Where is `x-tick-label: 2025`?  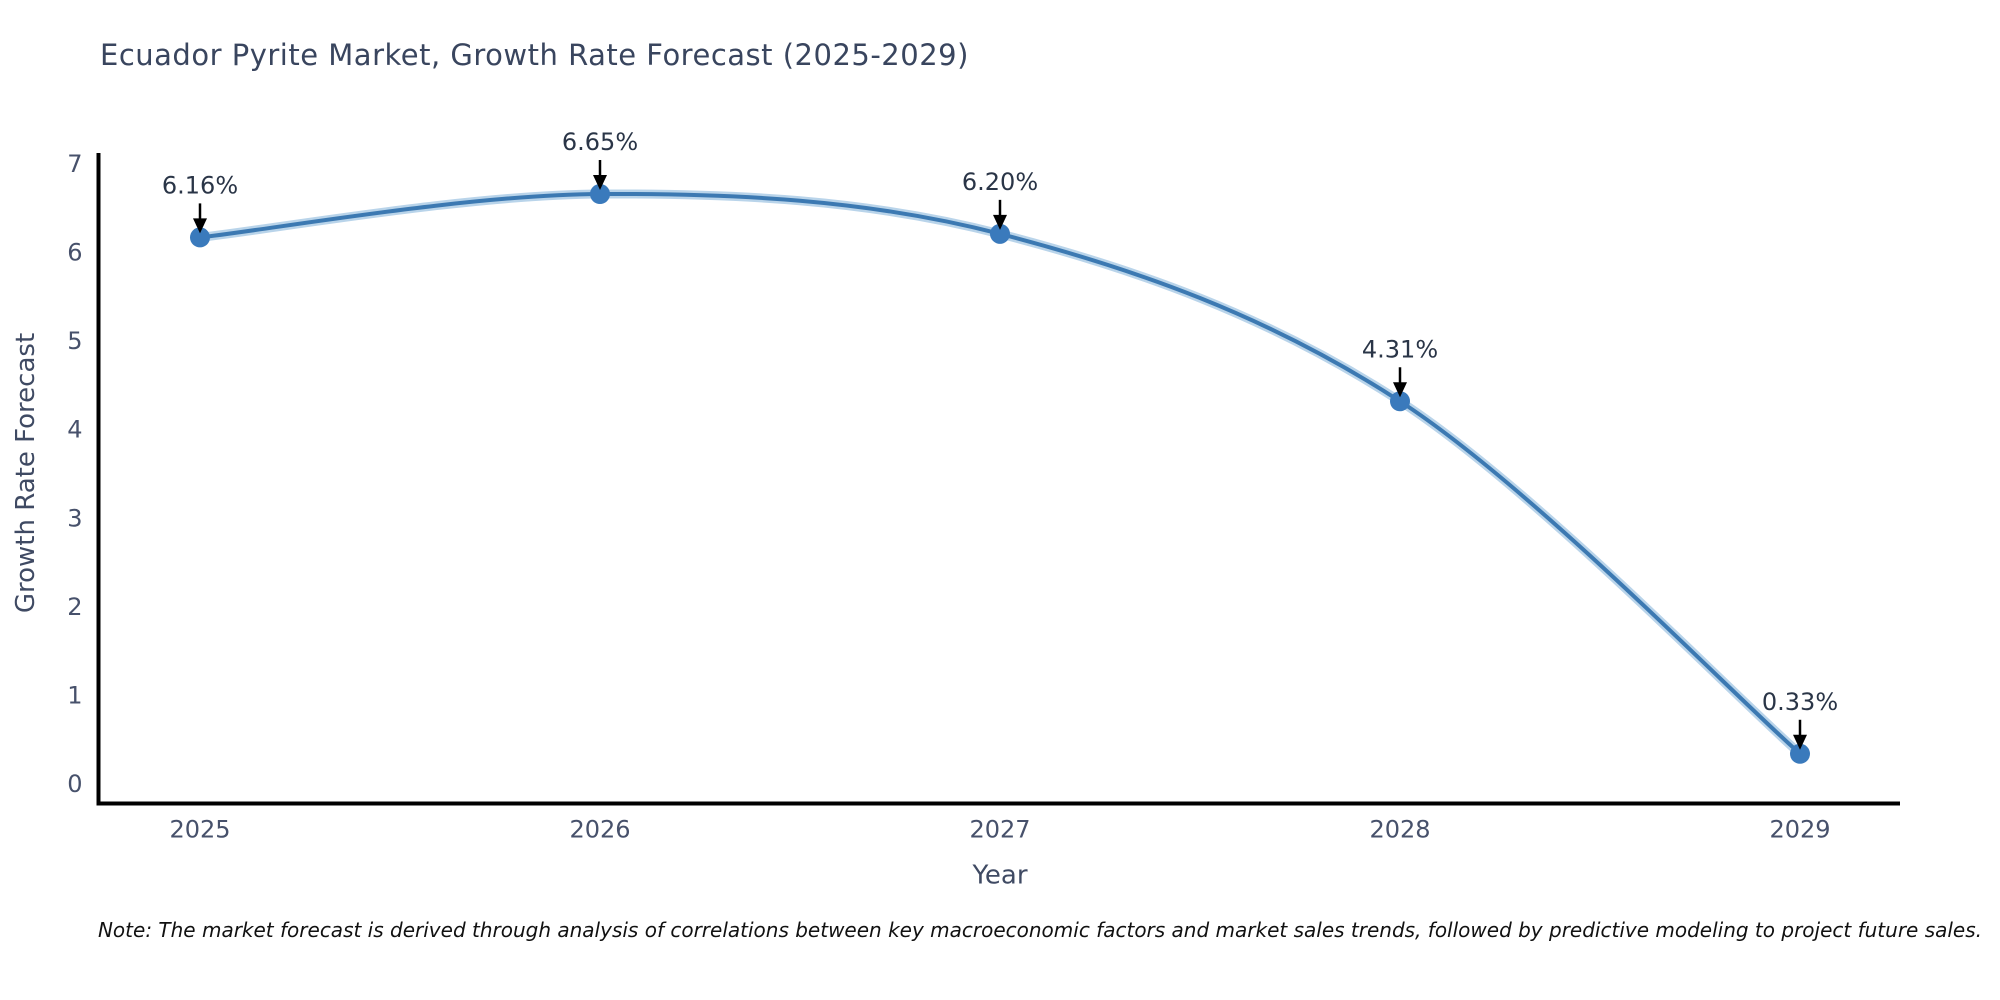
x-tick-label: 2025 is located at coordinates (199, 830).